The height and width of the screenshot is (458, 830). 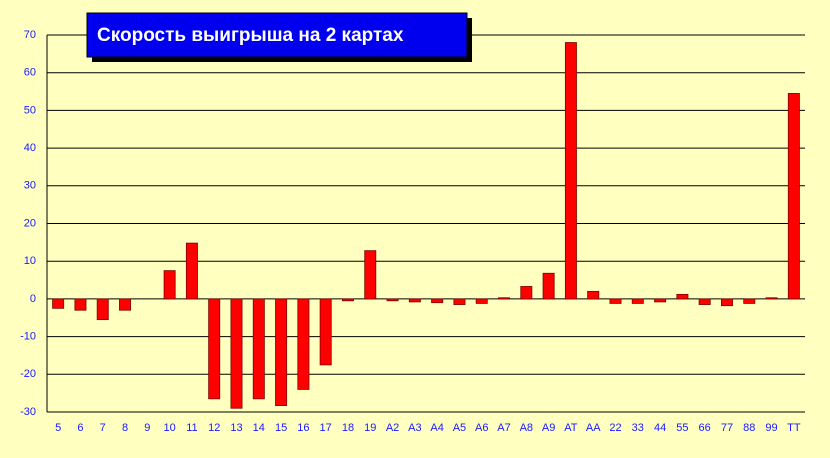 What do you see at coordinates (58, 428) in the screenshot?
I see `x-tick-label: 5` at bounding box center [58, 428].